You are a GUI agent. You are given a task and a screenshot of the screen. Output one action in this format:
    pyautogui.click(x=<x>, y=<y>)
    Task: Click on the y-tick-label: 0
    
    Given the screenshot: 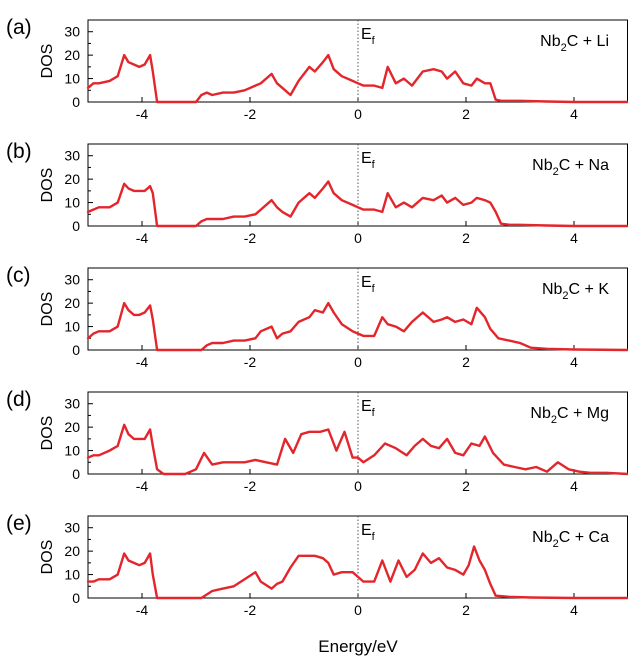 What is the action you would take?
    pyautogui.click(x=76, y=102)
    